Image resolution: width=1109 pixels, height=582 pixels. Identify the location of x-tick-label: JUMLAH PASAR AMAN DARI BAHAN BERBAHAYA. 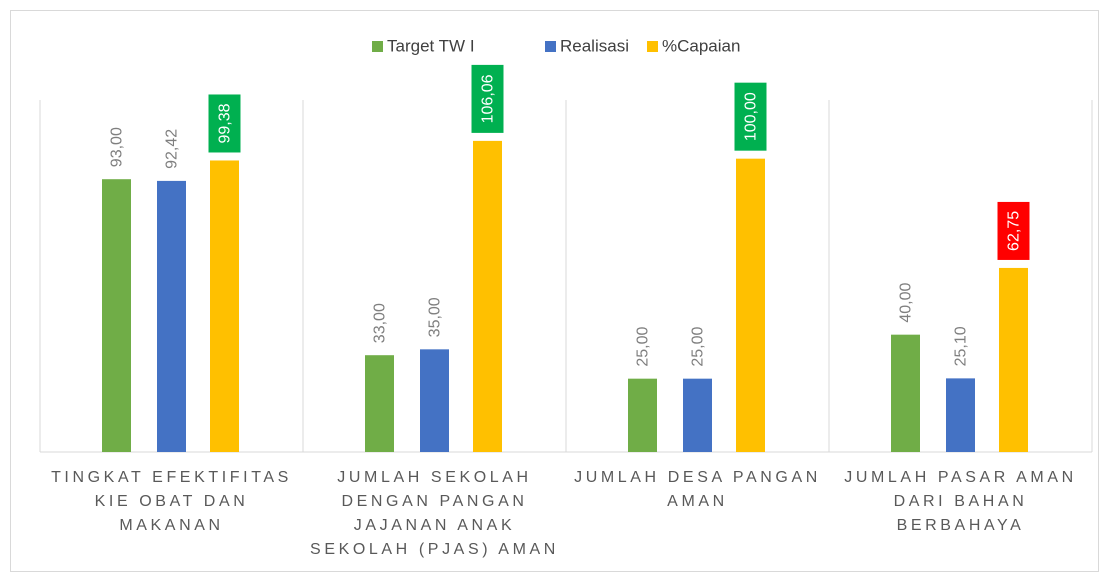
(960, 501).